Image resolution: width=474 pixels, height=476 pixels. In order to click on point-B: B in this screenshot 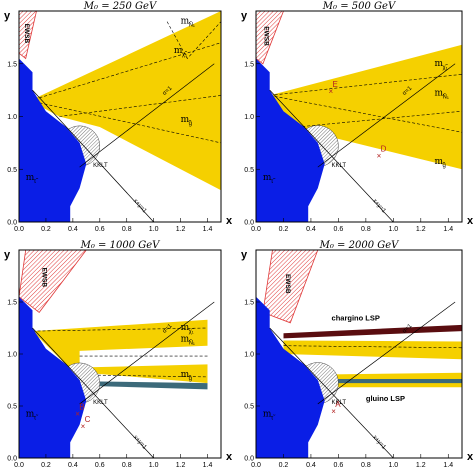, I will do `click(81, 406)`.